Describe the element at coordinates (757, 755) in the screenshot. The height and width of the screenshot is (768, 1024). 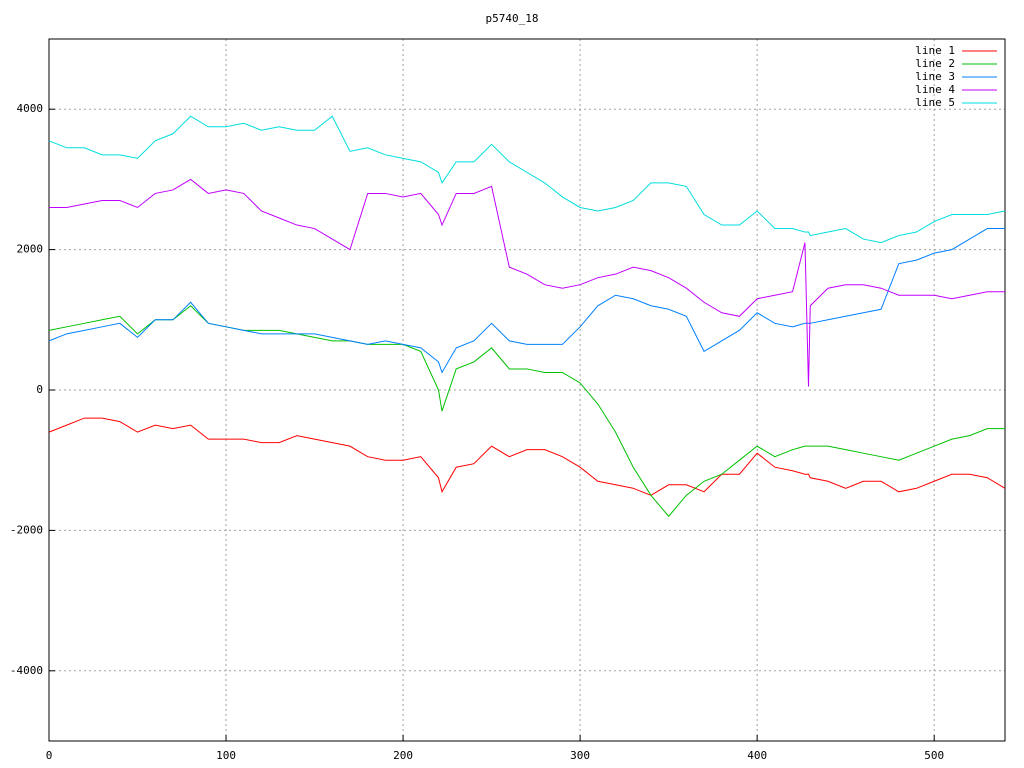
I see `x-tick-label: 400` at that location.